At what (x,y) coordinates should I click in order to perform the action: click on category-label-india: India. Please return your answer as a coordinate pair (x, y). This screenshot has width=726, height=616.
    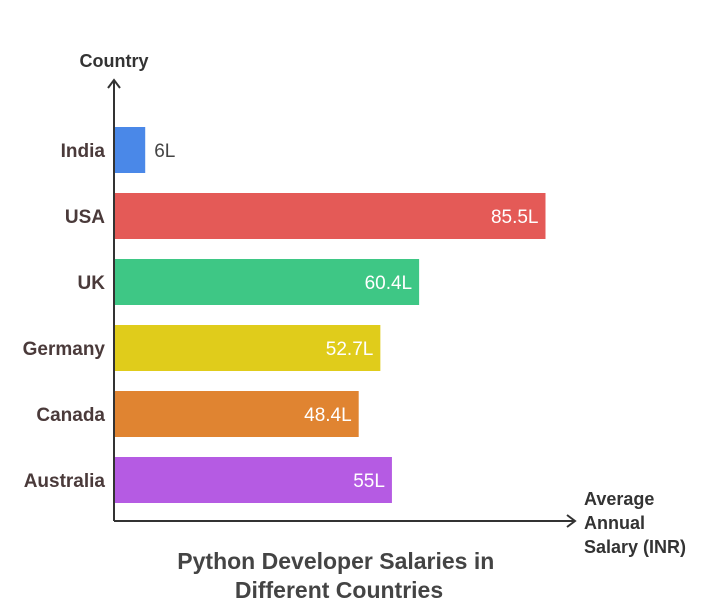
    Looking at the image, I should click on (83, 151).